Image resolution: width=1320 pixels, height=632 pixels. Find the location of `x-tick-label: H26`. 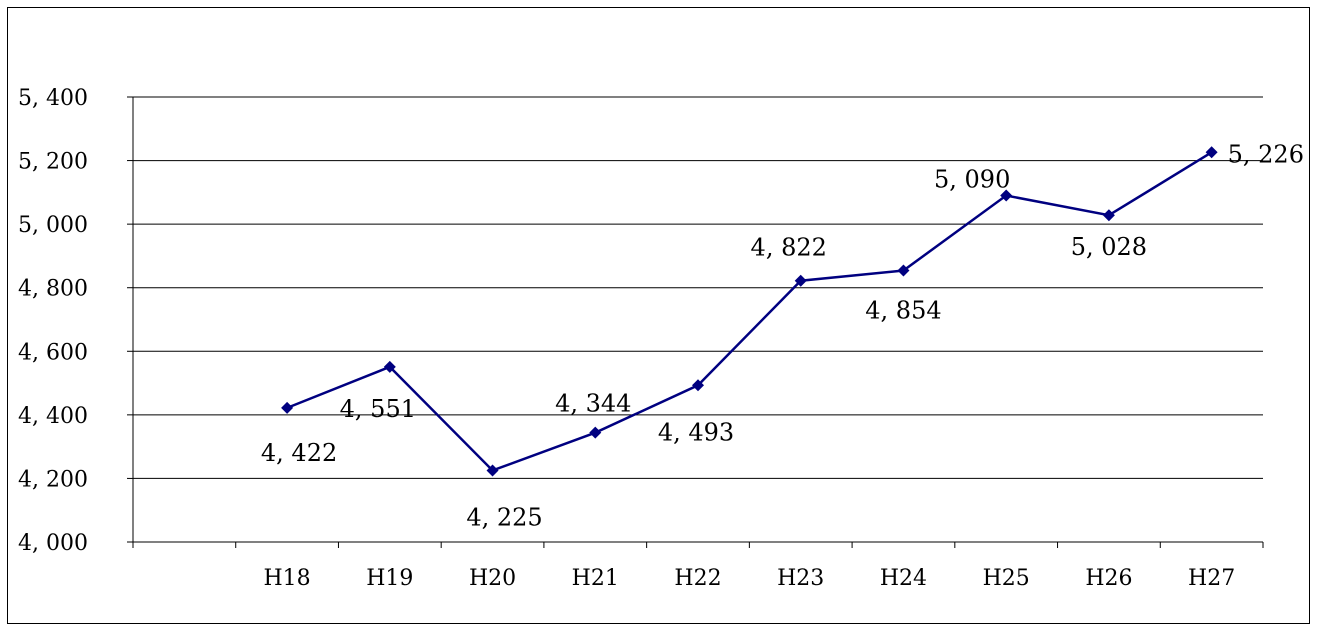

x-tick-label: H26 is located at coordinates (1108, 578).